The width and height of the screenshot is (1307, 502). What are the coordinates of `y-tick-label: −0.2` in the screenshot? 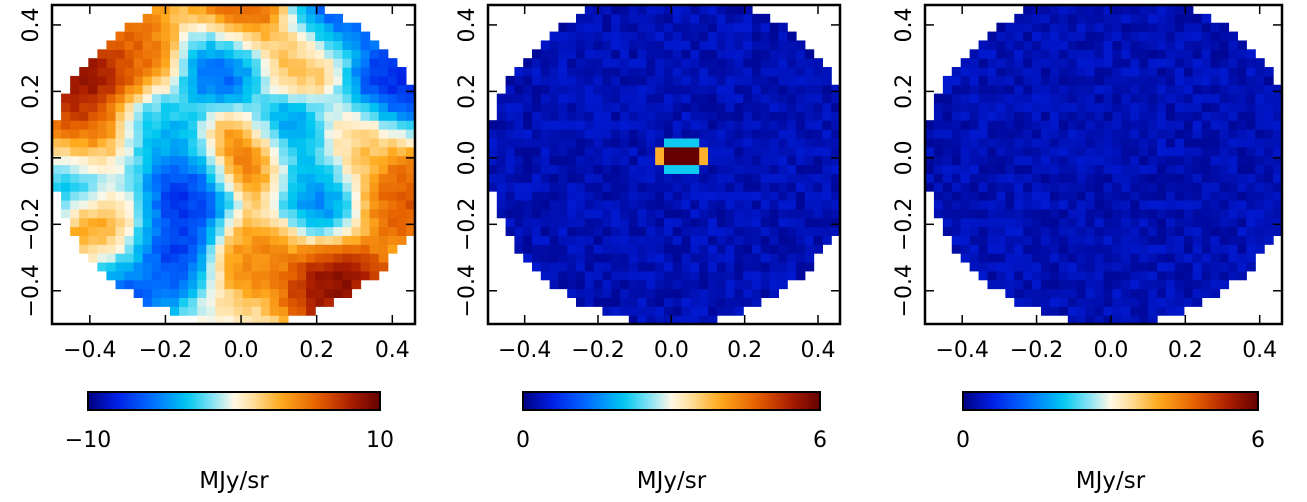 It's located at (467, 224).